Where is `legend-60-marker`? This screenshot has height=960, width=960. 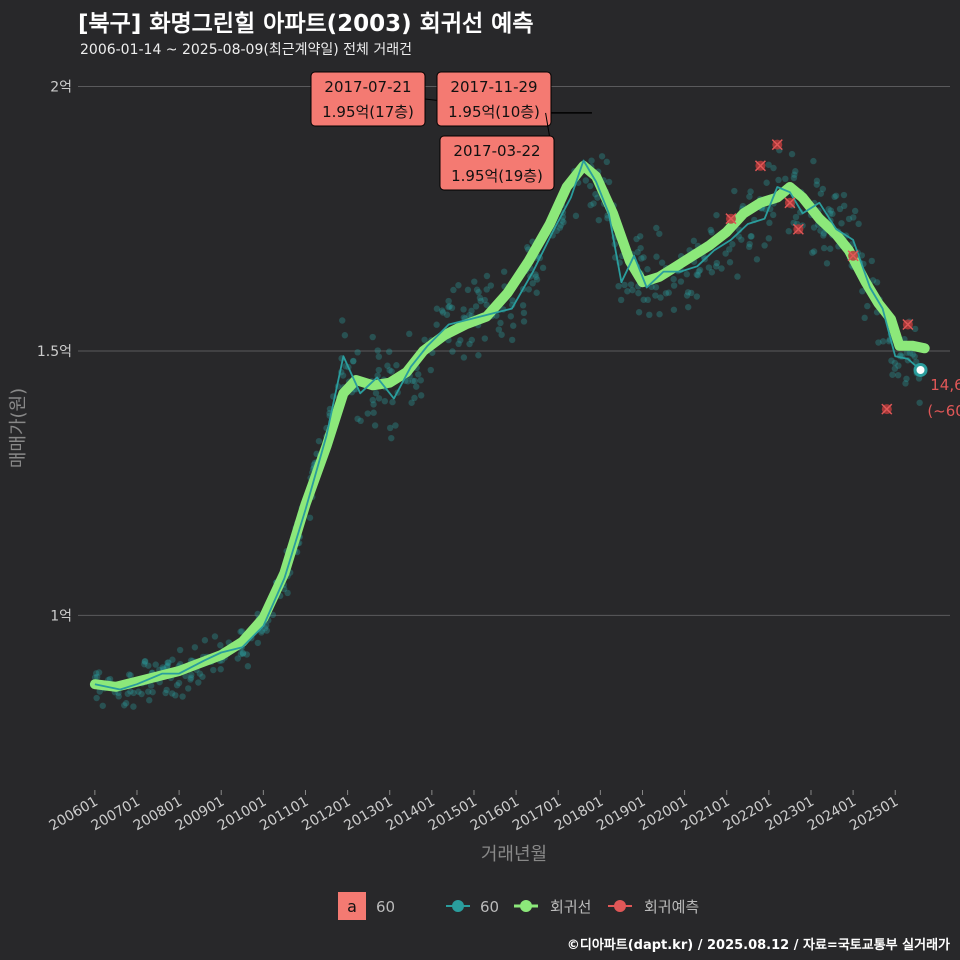 legend-60-marker is located at coordinates (458, 906).